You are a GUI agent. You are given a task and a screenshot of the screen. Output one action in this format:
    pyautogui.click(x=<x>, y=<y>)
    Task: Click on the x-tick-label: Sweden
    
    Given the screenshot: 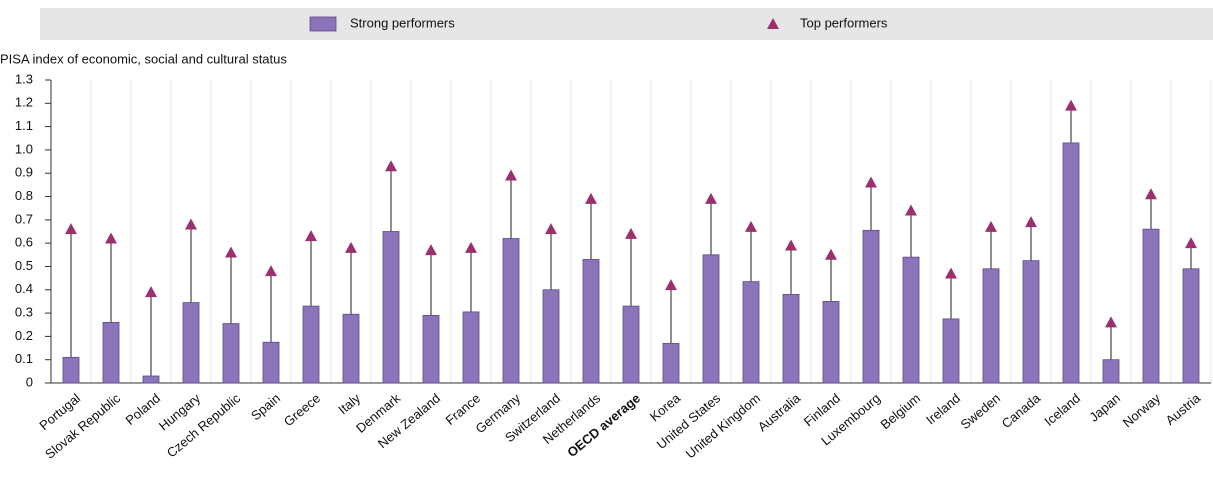 What is the action you would take?
    pyautogui.click(x=981, y=411)
    